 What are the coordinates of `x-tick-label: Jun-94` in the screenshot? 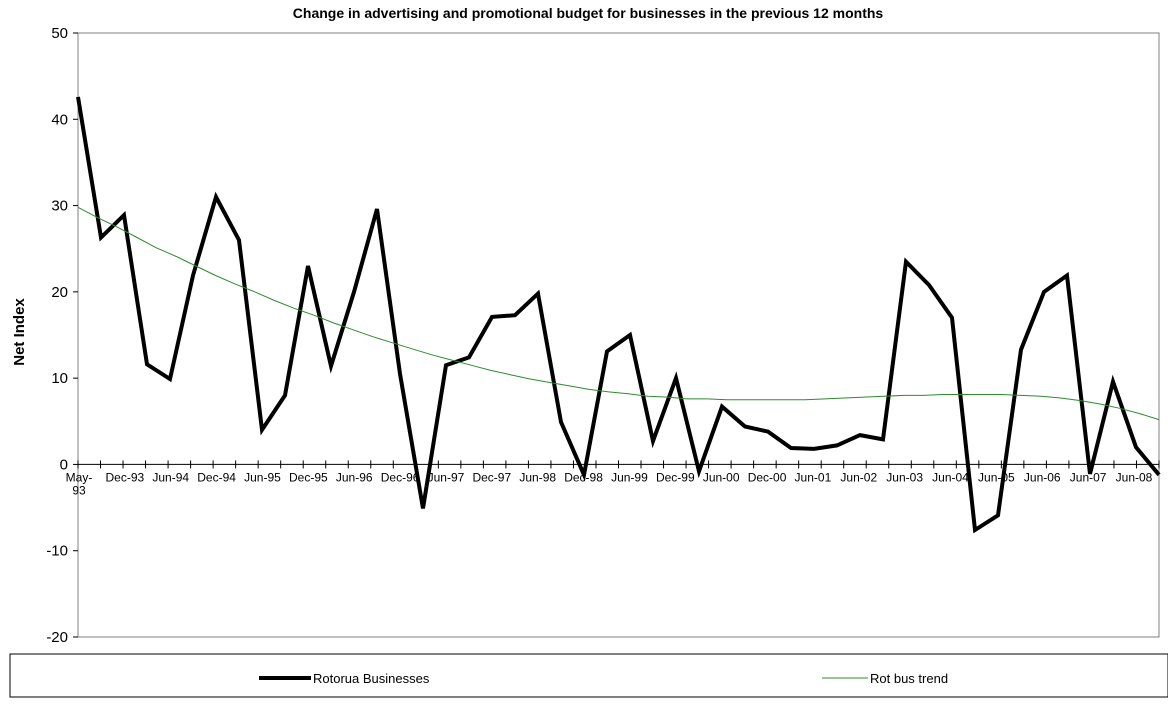 It's located at (170, 477).